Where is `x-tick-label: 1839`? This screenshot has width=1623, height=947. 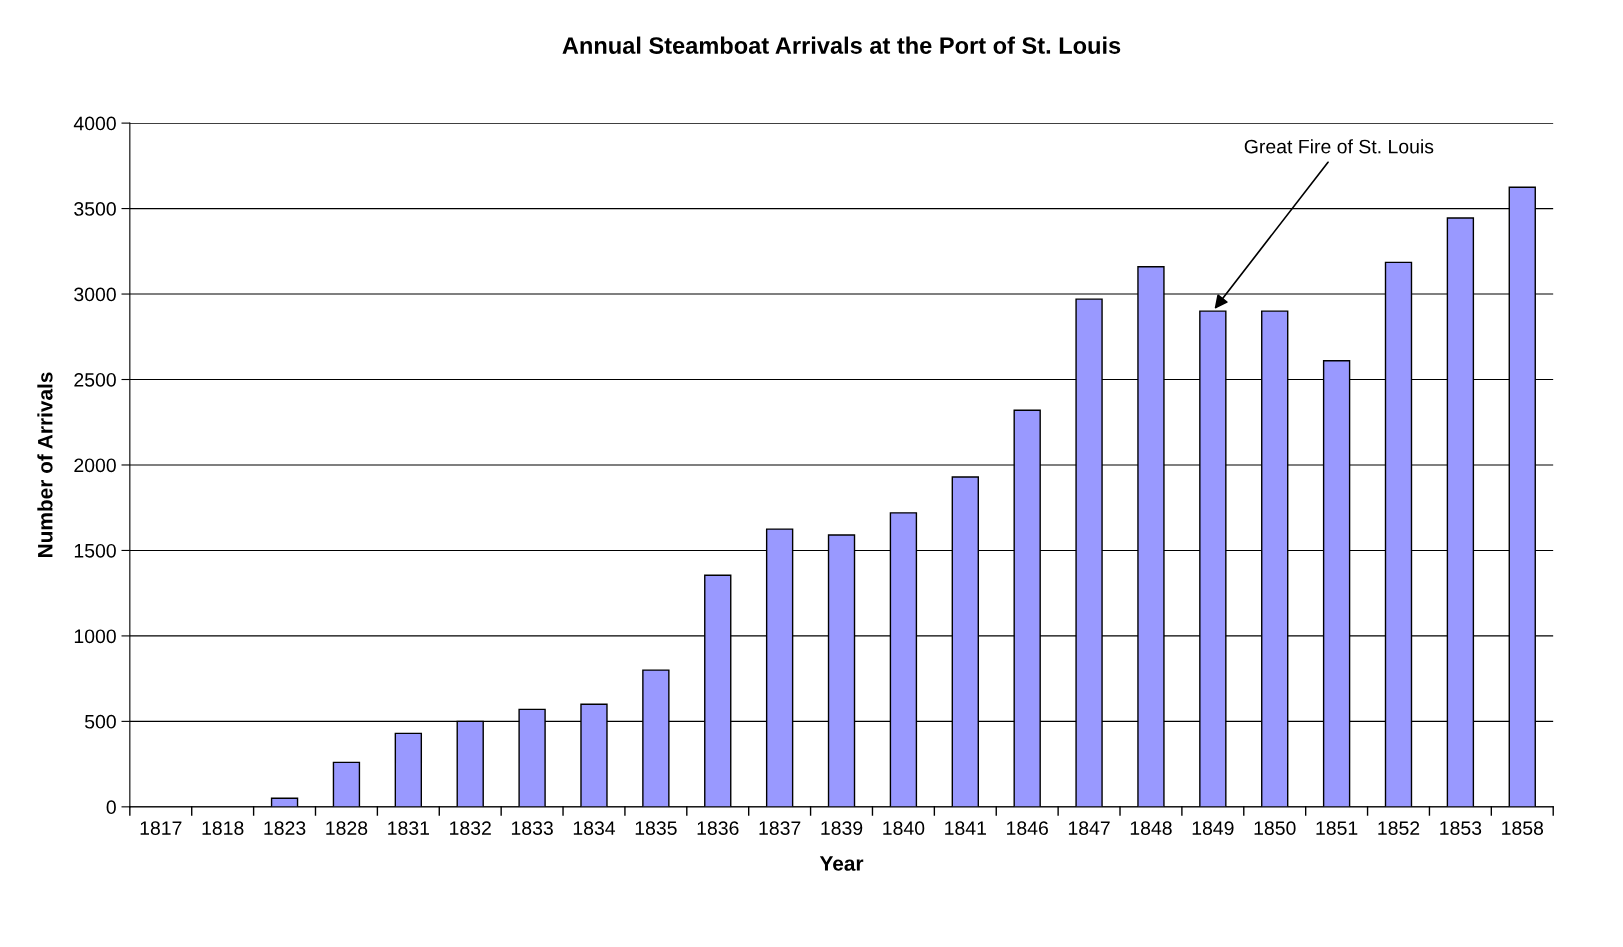 x-tick-label: 1839 is located at coordinates (842, 828).